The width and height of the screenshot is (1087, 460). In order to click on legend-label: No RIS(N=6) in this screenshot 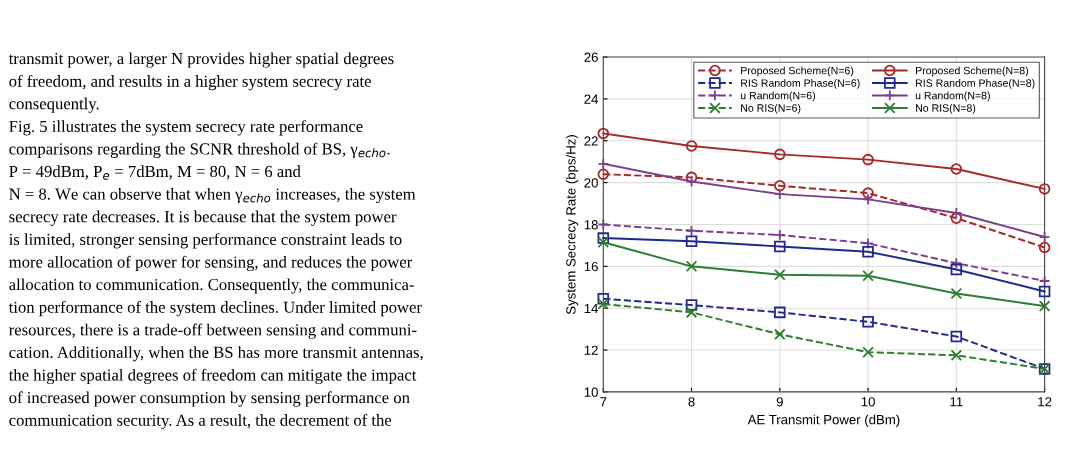, I will do `click(771, 108)`.